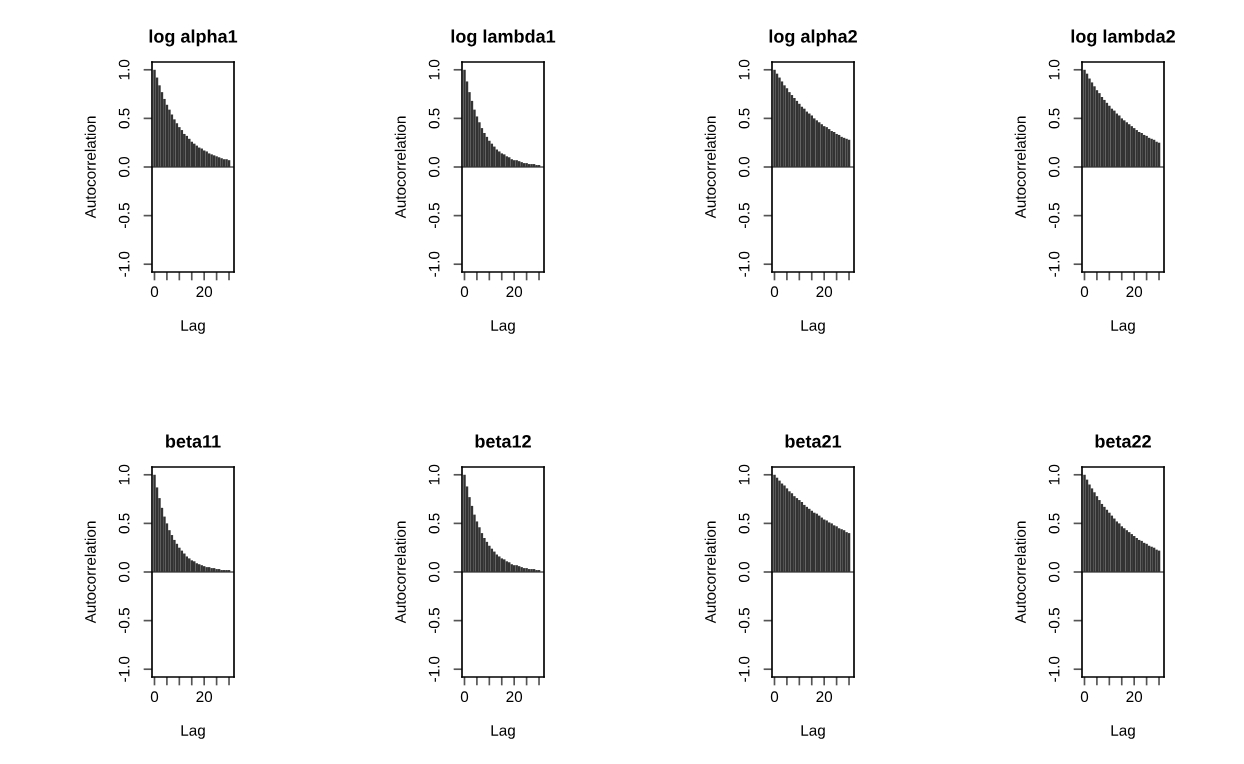 The height and width of the screenshot is (764, 1244). What do you see at coordinates (193, 441) in the screenshot?
I see `chart-title: beta11` at bounding box center [193, 441].